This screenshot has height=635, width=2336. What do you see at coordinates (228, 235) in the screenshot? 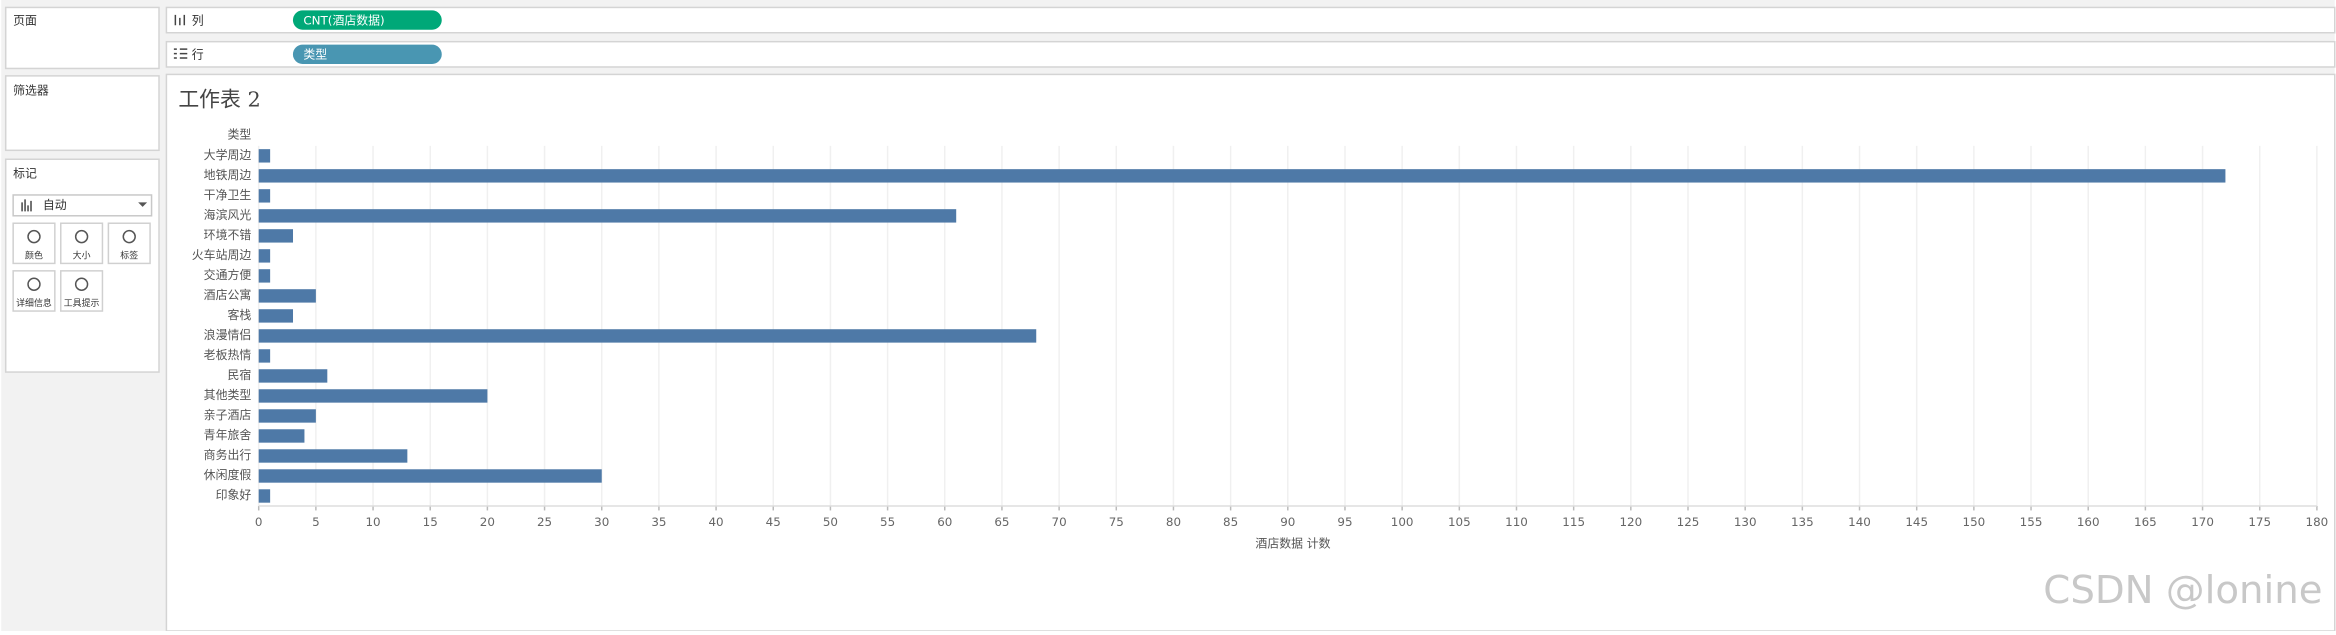
I see `category-label: 环境不错` at bounding box center [228, 235].